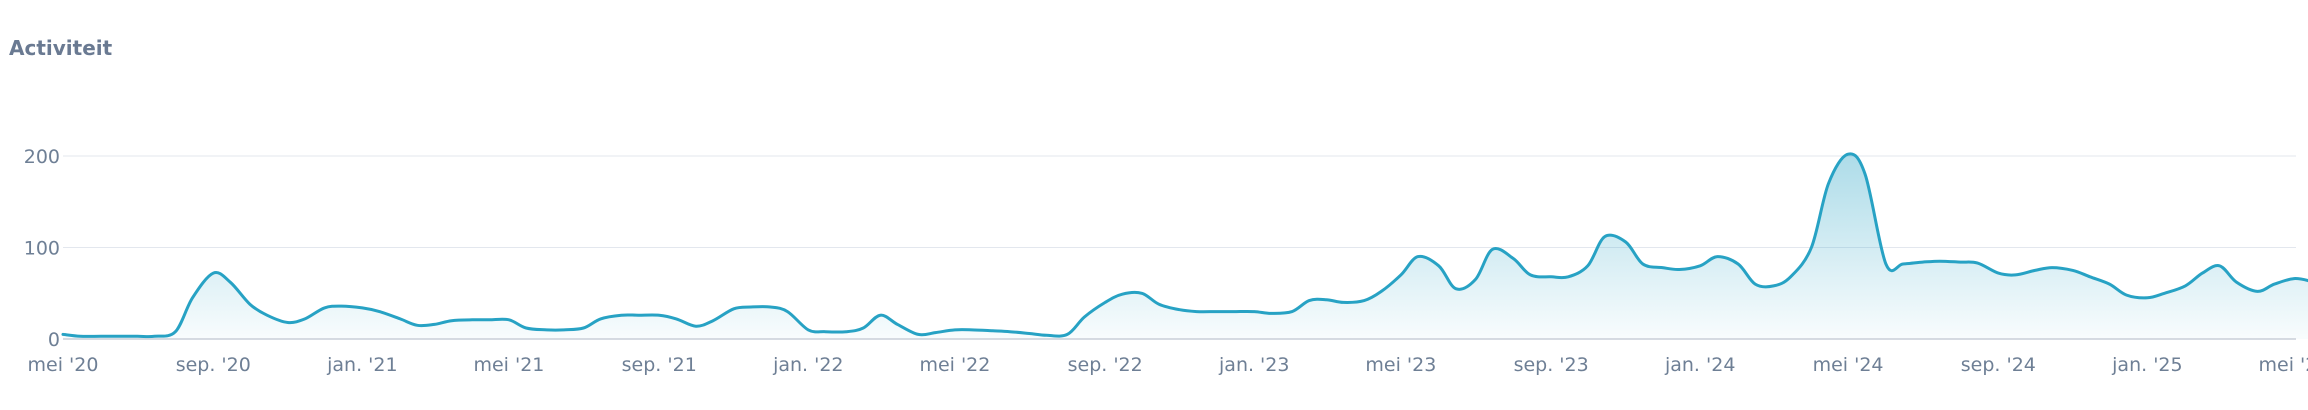  Describe the element at coordinates (42, 157) in the screenshot. I see `y-tick-label-200: 200` at that location.